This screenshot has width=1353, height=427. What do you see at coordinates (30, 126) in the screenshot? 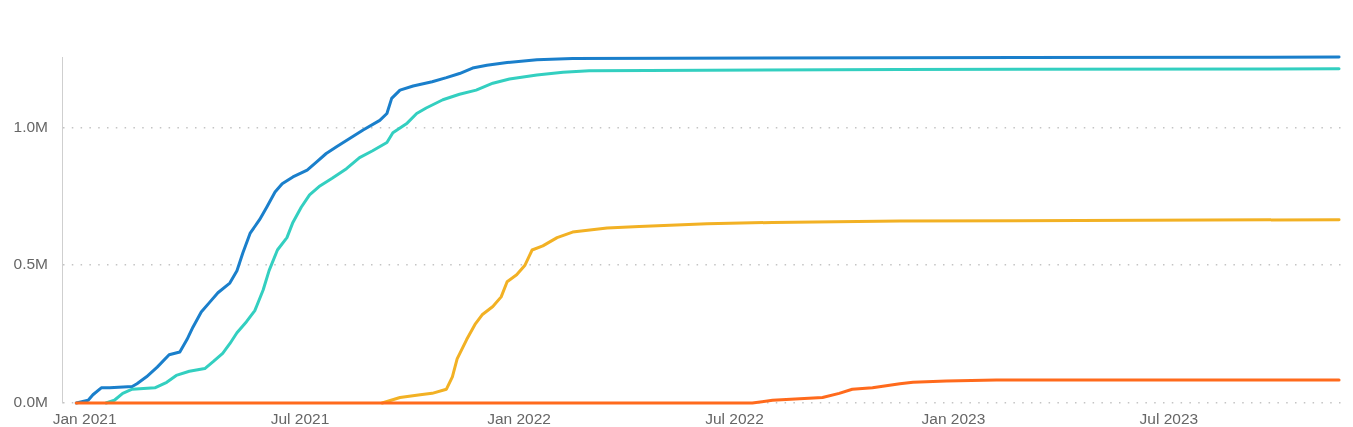
I see `y-tick-label: 1.0M` at bounding box center [30, 126].